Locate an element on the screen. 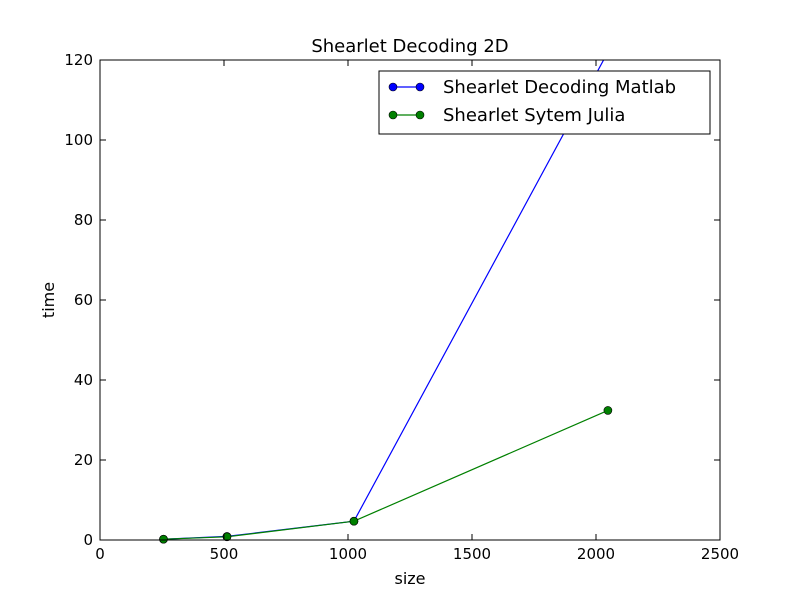 The height and width of the screenshot is (600, 800). x-tick-label: 500 is located at coordinates (224, 554).